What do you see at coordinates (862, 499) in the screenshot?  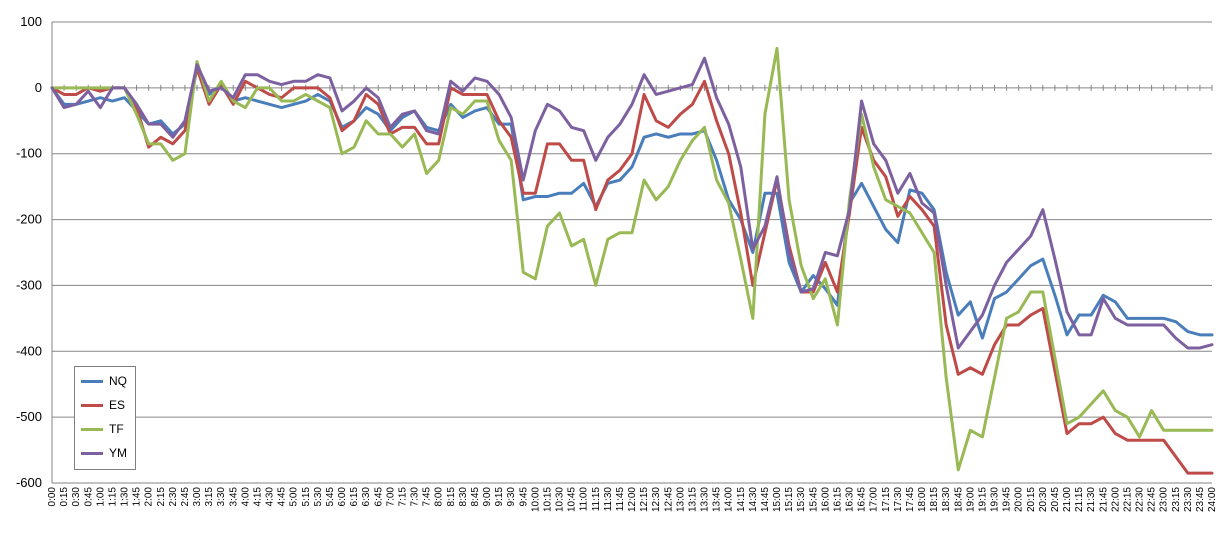 I see `x-tick-label: 16:45` at bounding box center [862, 499].